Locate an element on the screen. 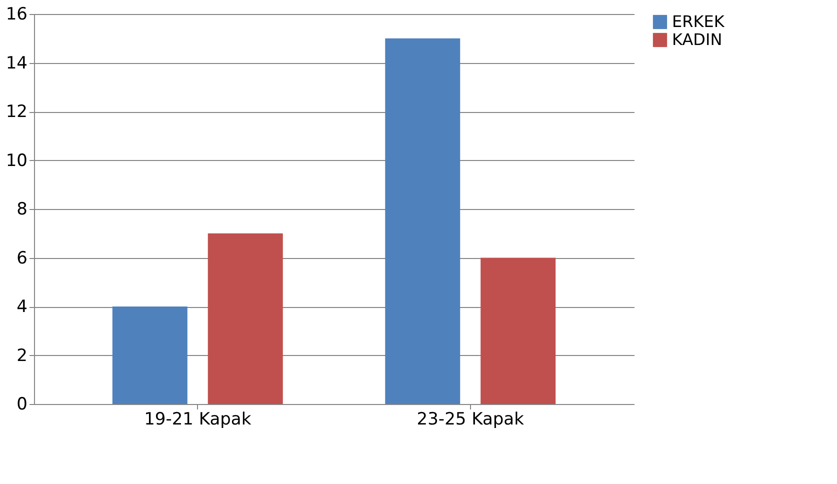 The width and height of the screenshot is (837, 484). y-tick-label: 16 is located at coordinates (17, 14).